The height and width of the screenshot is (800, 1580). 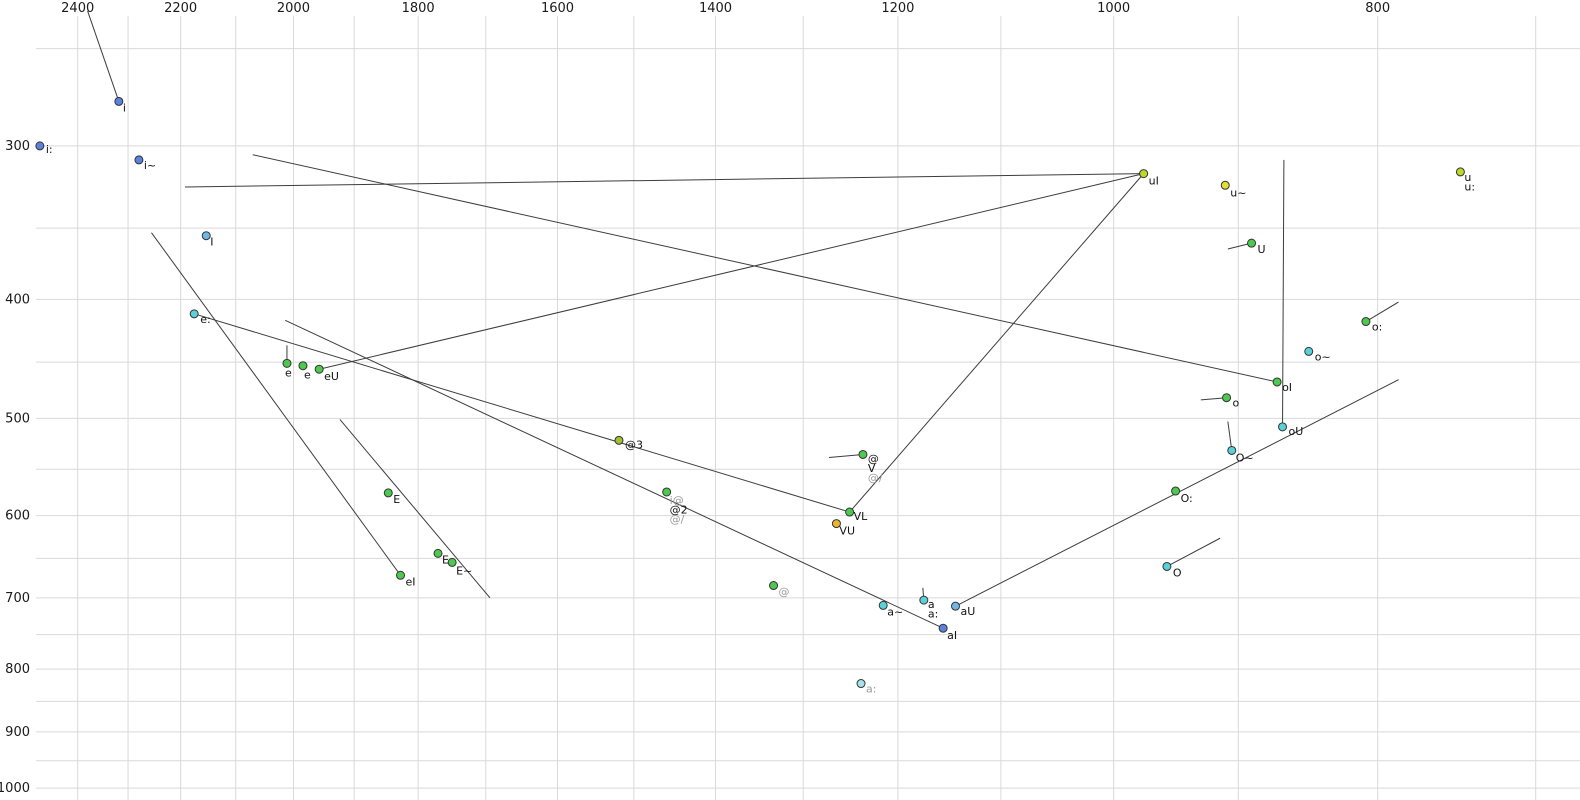 What do you see at coordinates (17, 516) in the screenshot?
I see `y-tick-label: 600` at bounding box center [17, 516].